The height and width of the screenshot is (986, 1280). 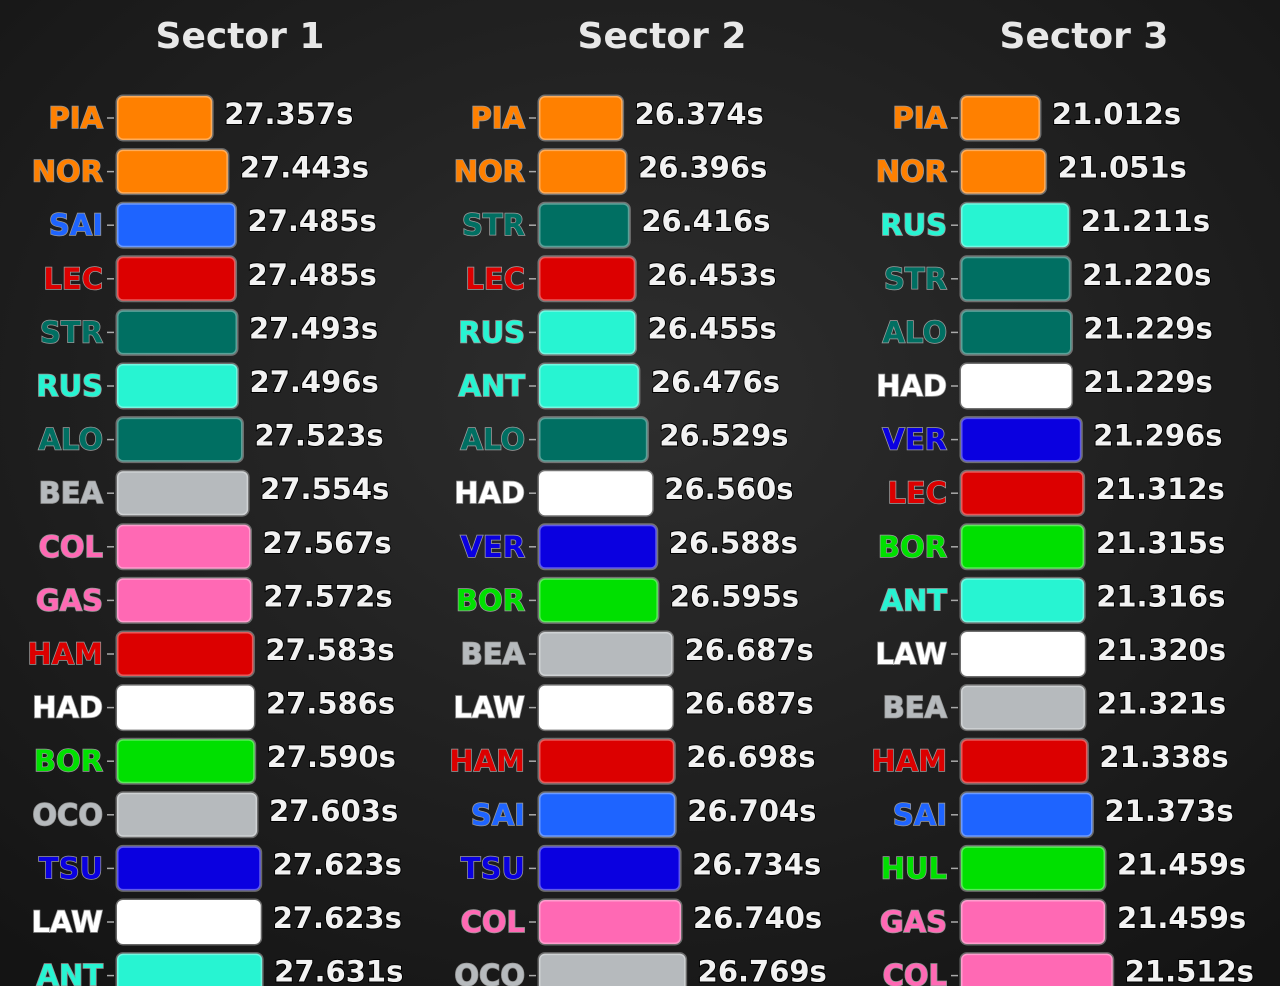 What do you see at coordinates (1145, 221) in the screenshot?
I see `value-label: 21.211s` at bounding box center [1145, 221].